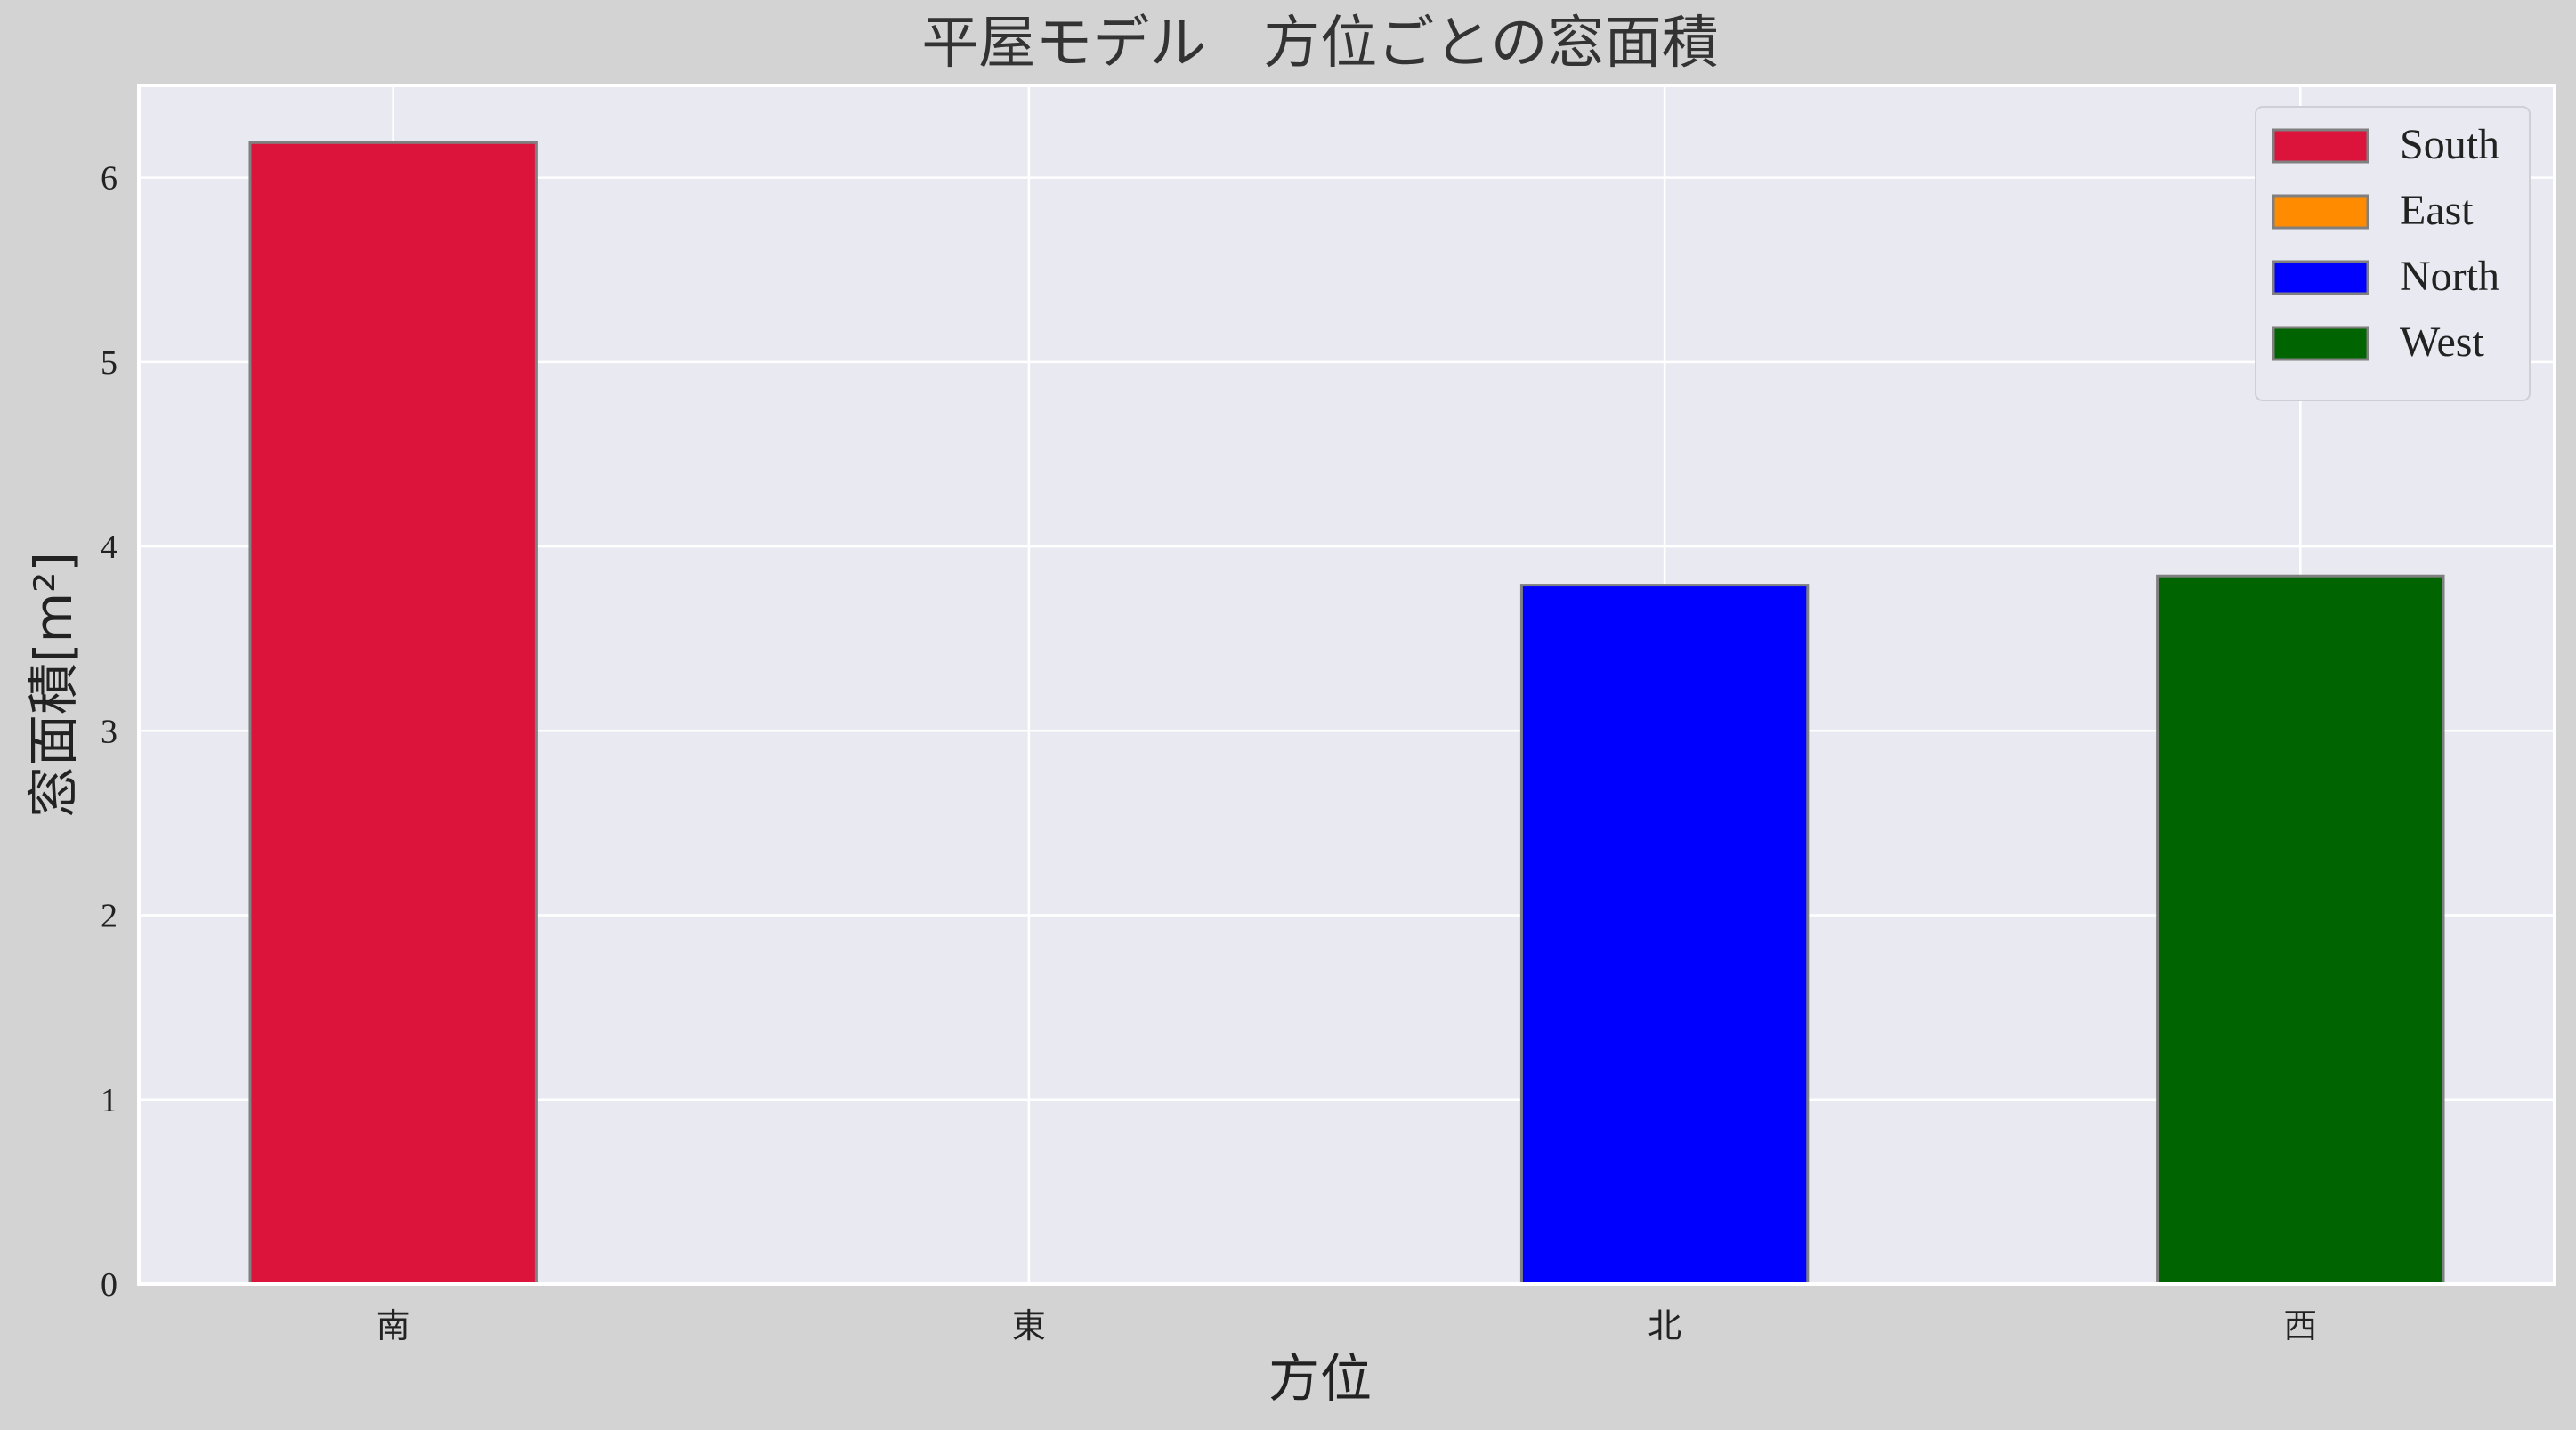 This screenshot has height=1430, width=2576. What do you see at coordinates (109, 547) in the screenshot?
I see `y-tick-label: 4` at bounding box center [109, 547].